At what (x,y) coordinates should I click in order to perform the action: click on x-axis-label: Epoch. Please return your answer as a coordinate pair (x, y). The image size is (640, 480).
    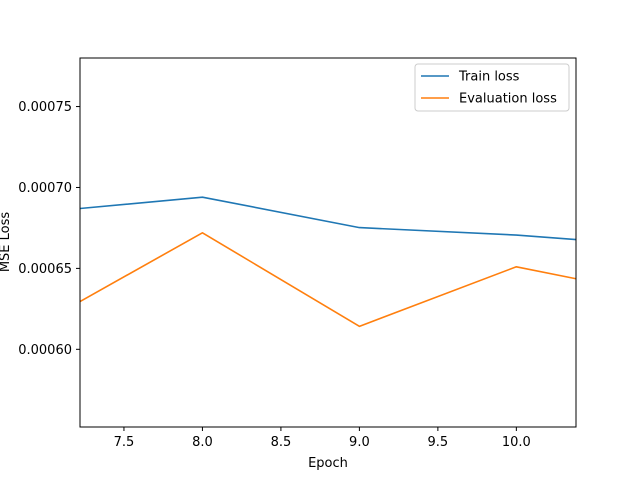
    Looking at the image, I should click on (328, 463).